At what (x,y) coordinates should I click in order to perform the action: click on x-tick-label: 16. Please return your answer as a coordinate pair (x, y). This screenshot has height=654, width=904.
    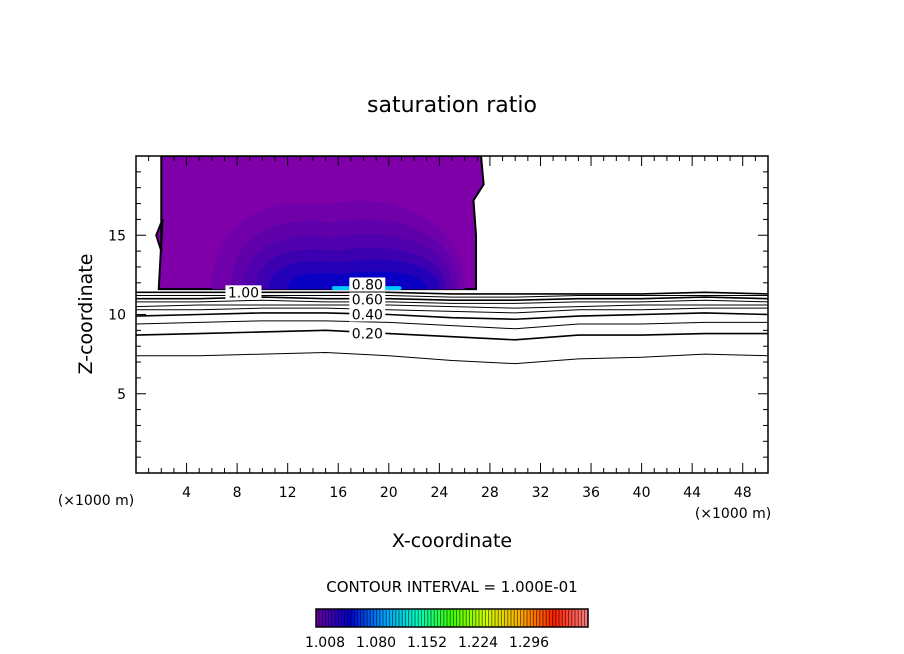
    Looking at the image, I should click on (338, 493).